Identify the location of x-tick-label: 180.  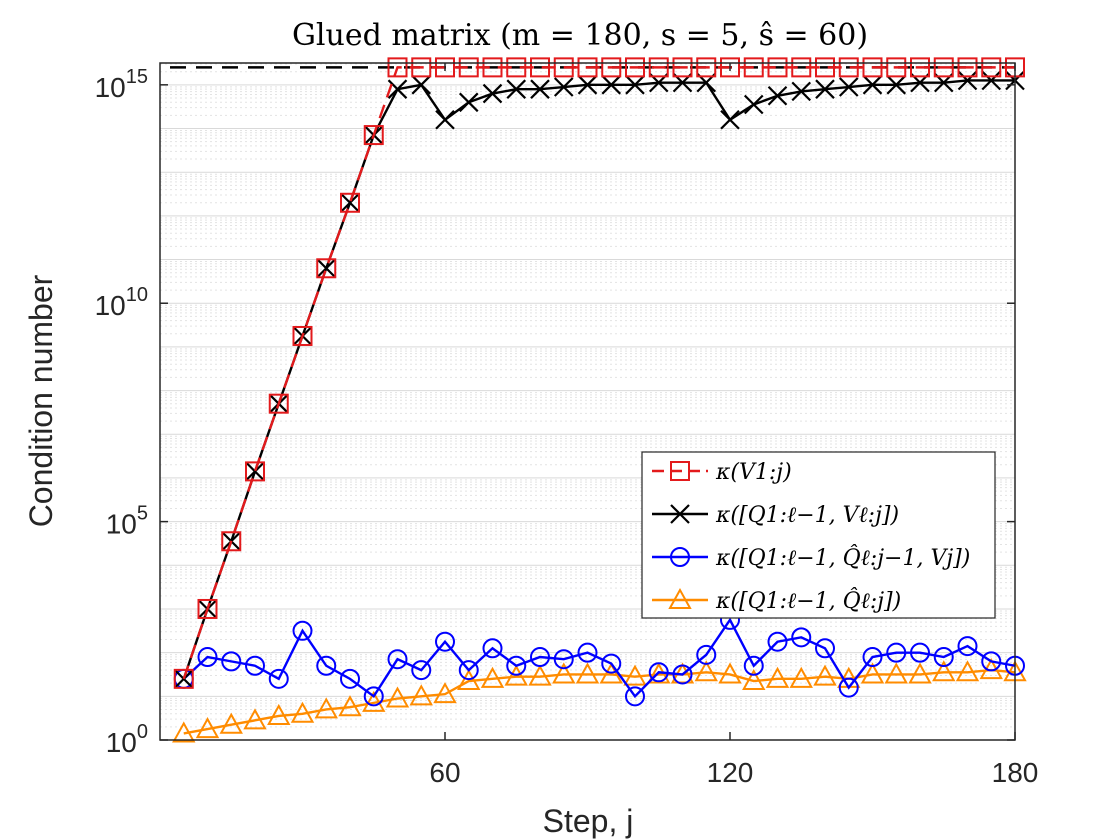
(1015, 772).